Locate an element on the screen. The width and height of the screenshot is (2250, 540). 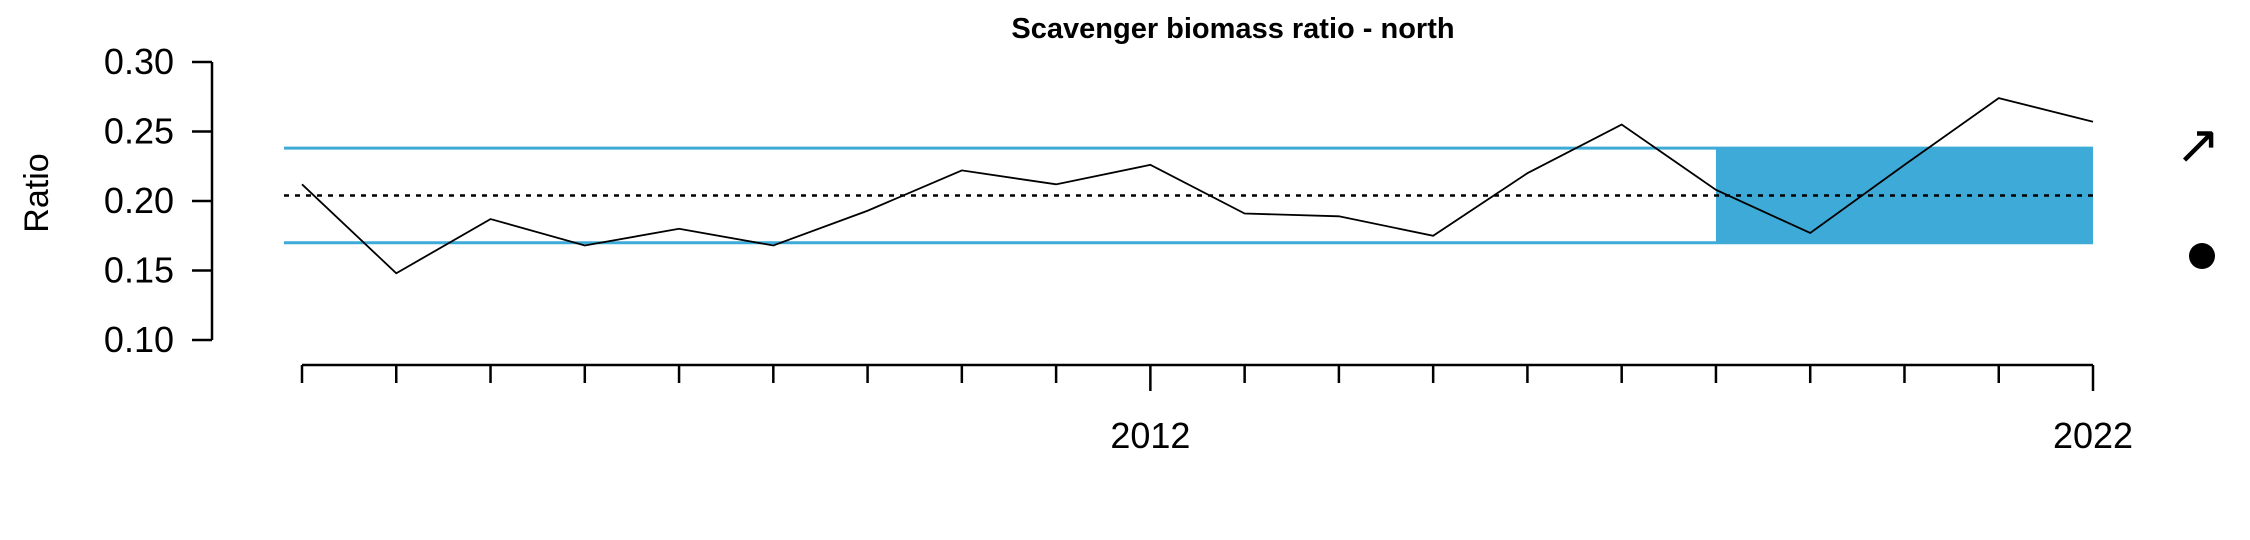
sd-band-group is located at coordinates (1188, 195).